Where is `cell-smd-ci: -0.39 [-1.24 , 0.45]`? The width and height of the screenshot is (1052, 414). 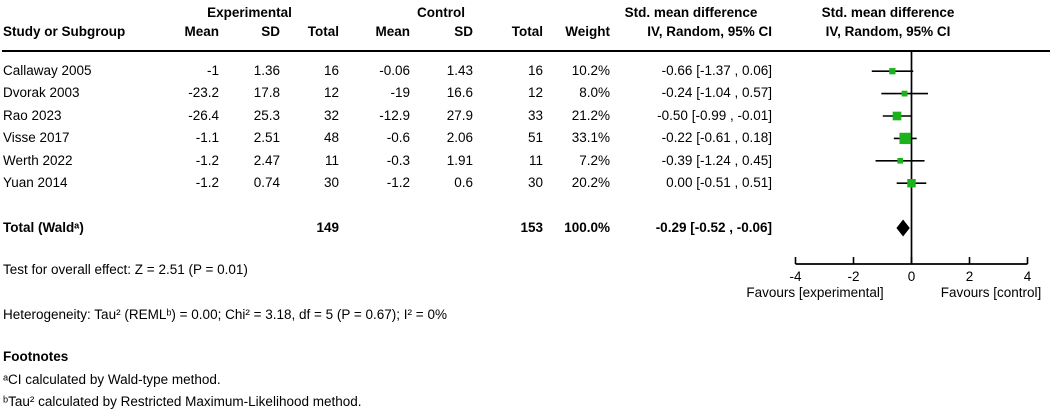 cell-smd-ci: -0.39 [-1.24 , 0.45] is located at coordinates (716, 160).